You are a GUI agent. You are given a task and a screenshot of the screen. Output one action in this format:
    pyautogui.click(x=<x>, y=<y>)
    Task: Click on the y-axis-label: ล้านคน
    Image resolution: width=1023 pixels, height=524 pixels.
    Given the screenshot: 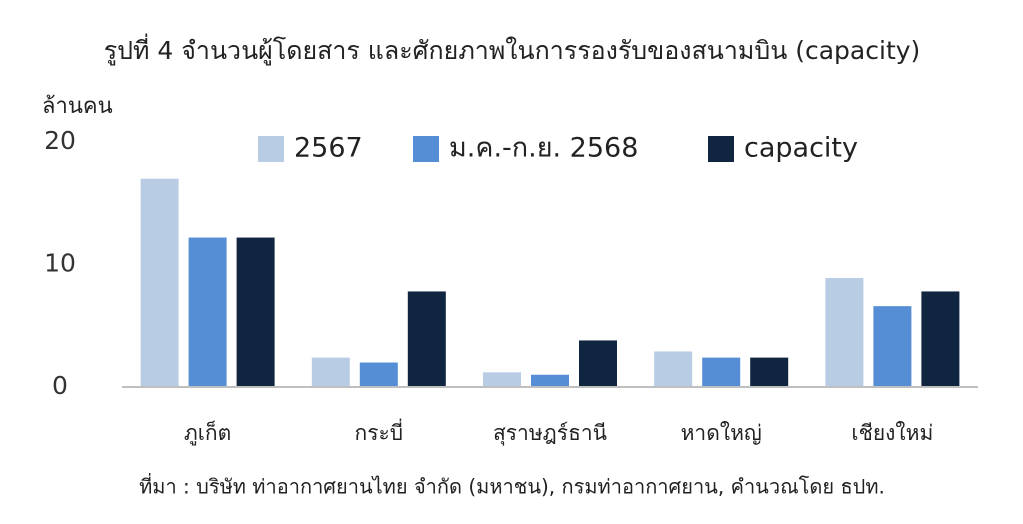 What is the action you would take?
    pyautogui.click(x=77, y=106)
    